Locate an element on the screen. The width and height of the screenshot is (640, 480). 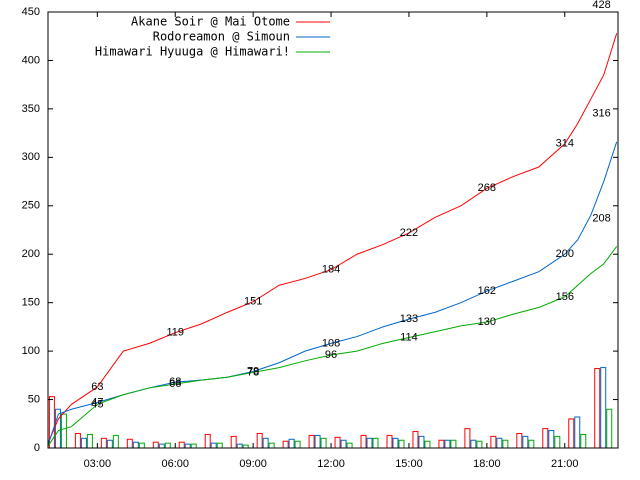
data-label: 108 is located at coordinates (331, 343).